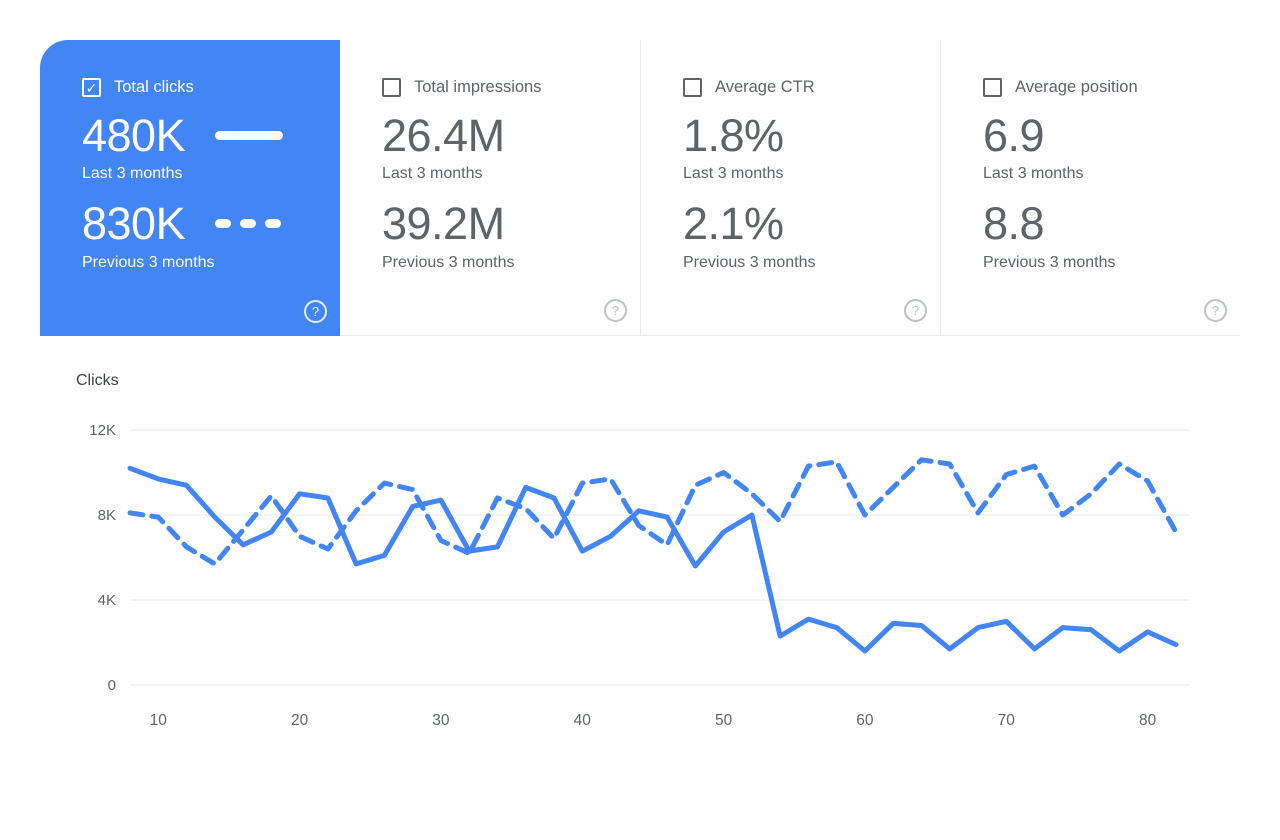  Describe the element at coordinates (391, 87) in the screenshot. I see `total-impressions-checkbox` at that location.